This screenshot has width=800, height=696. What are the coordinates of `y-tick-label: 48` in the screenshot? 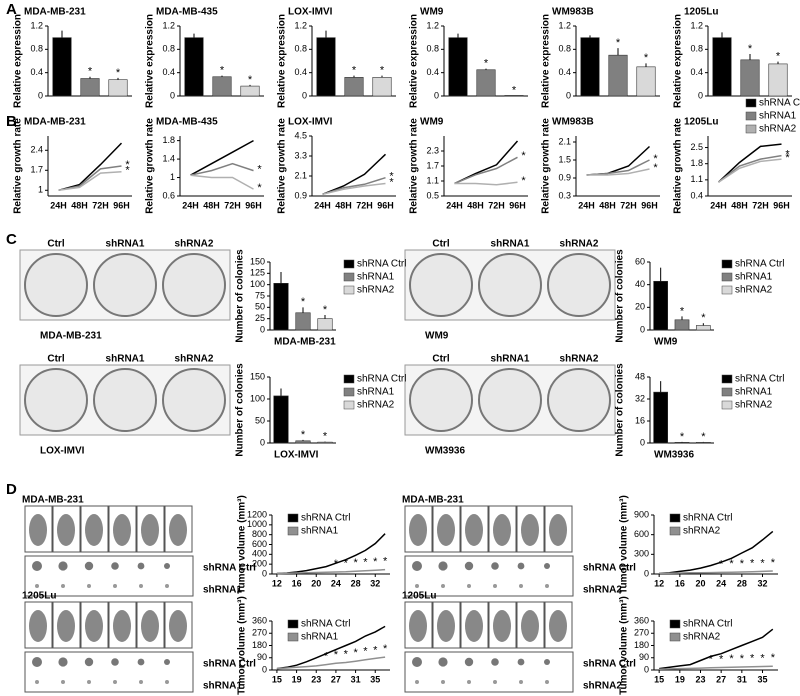 It's located at (640, 376).